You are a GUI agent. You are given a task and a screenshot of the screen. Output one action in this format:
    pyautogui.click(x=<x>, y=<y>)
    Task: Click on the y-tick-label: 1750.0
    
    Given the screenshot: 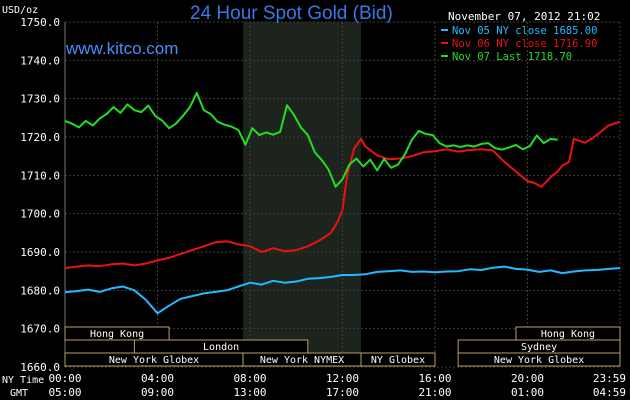 What is the action you would take?
    pyautogui.click(x=40, y=22)
    